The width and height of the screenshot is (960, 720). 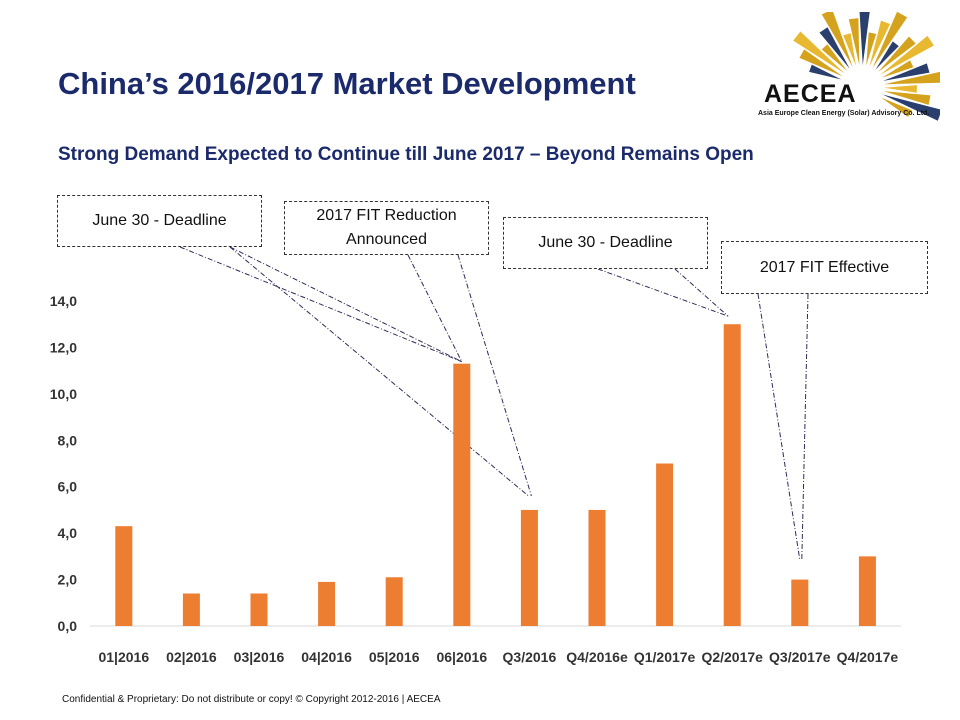 I want to click on category-label: 02|2016, so click(x=191, y=657).